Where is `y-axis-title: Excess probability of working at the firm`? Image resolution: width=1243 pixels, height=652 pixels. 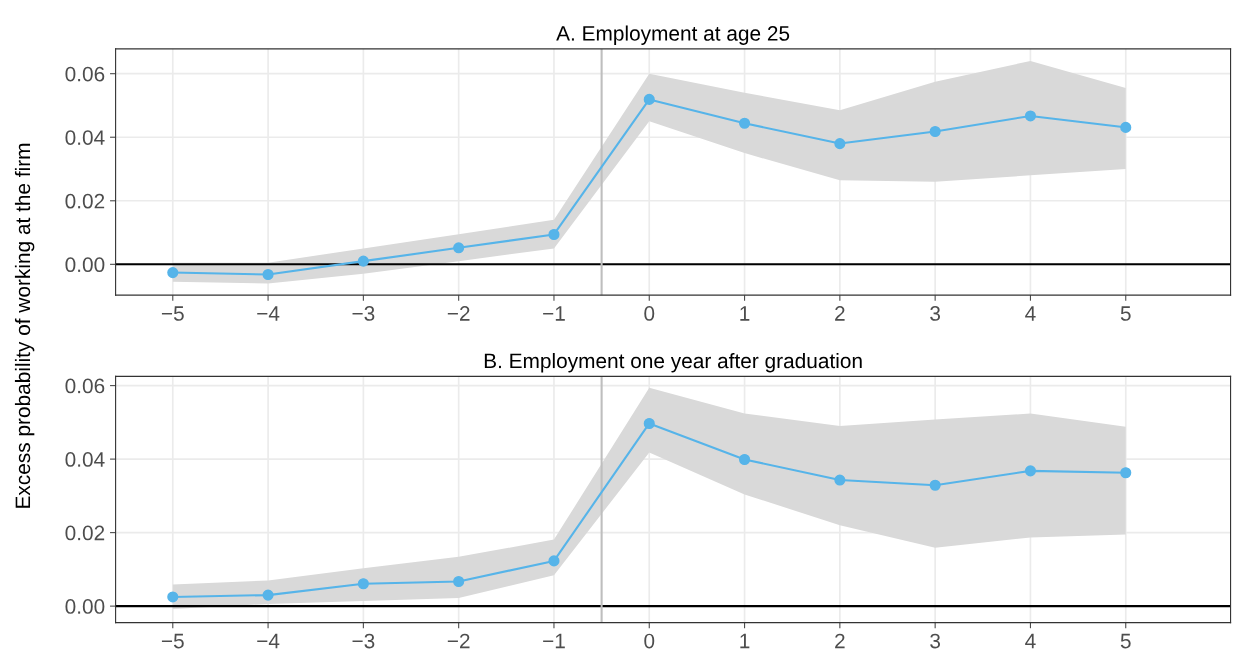 y-axis-title: Excess probability of working at the firm is located at coordinates (24, 325).